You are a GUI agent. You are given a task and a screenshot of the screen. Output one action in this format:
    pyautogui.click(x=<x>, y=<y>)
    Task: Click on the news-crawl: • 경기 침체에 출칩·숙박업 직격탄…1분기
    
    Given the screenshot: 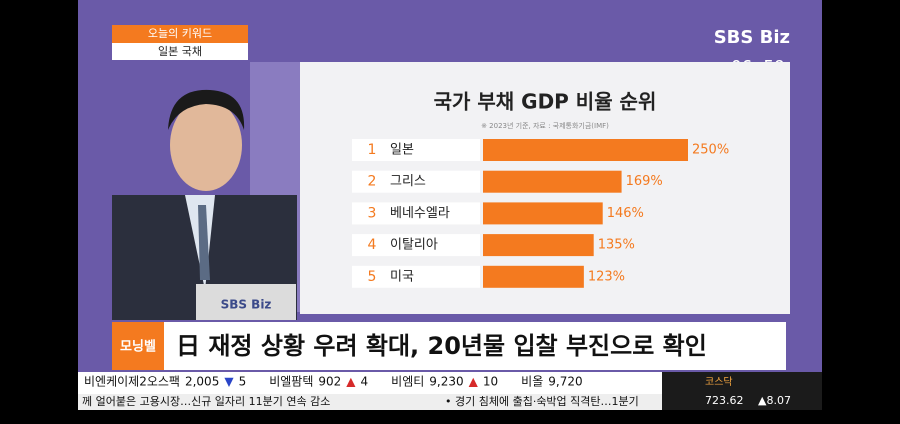 What is the action you would take?
    pyautogui.click(x=542, y=401)
    